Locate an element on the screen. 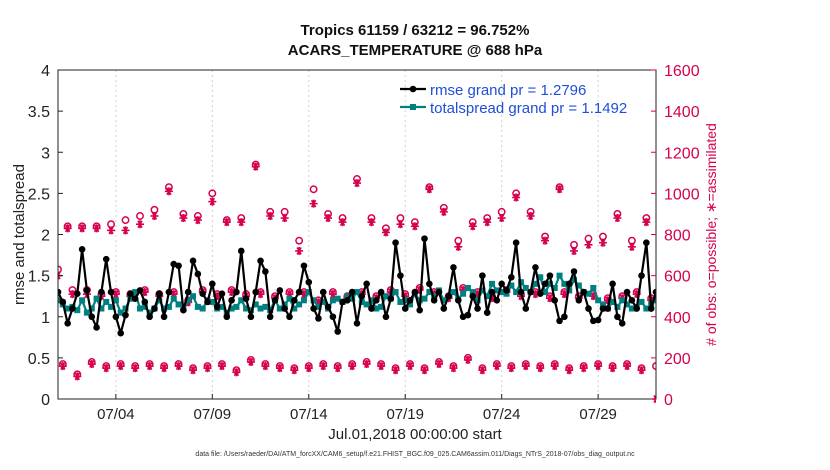 Image resolution: width=830 pixels, height=470 pixels. y-left-axis-label: rmse and totalspread is located at coordinates (19, 234).